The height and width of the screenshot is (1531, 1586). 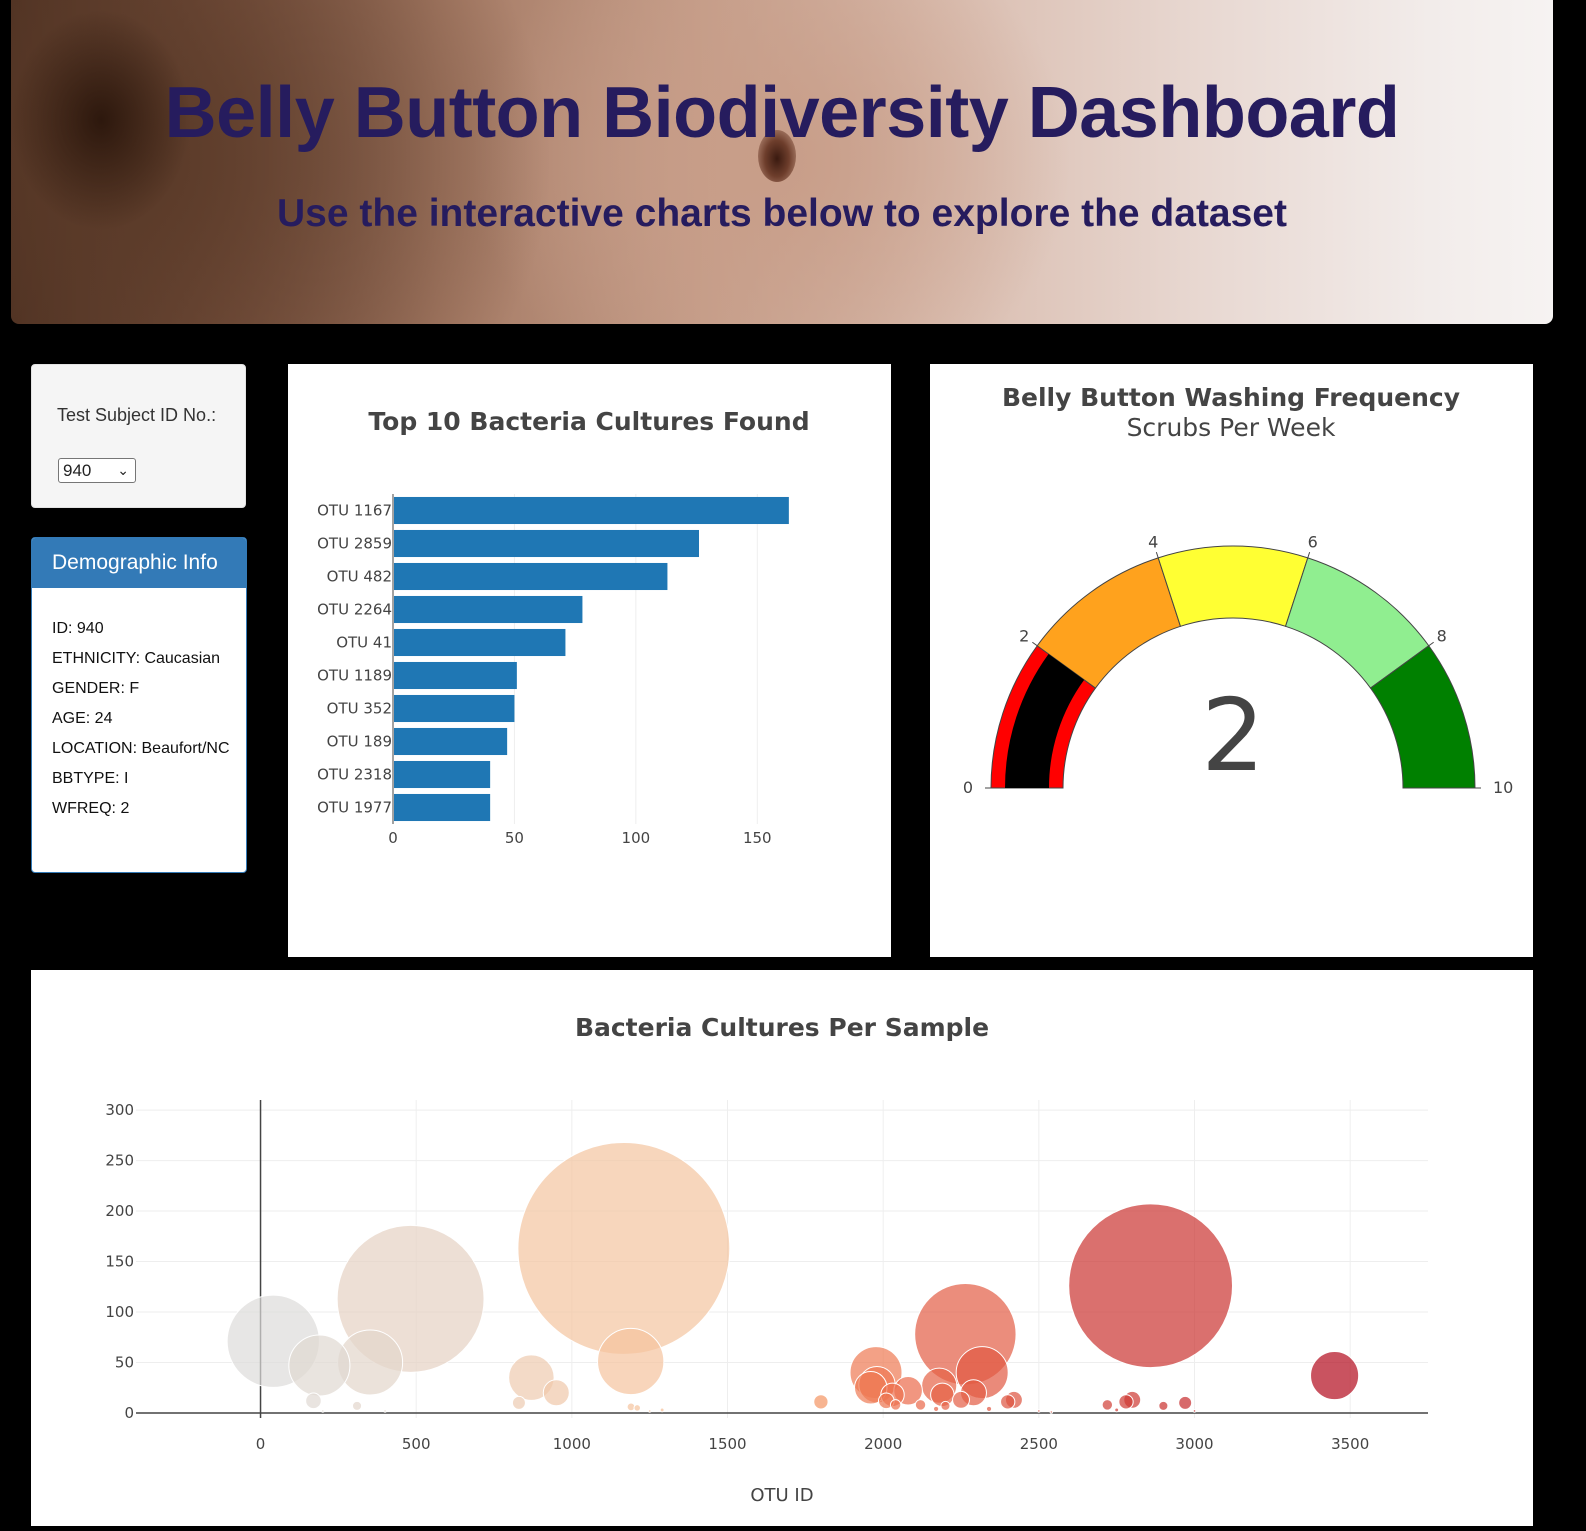 What do you see at coordinates (77, 470) in the screenshot?
I see `subject-id-value: 940` at bounding box center [77, 470].